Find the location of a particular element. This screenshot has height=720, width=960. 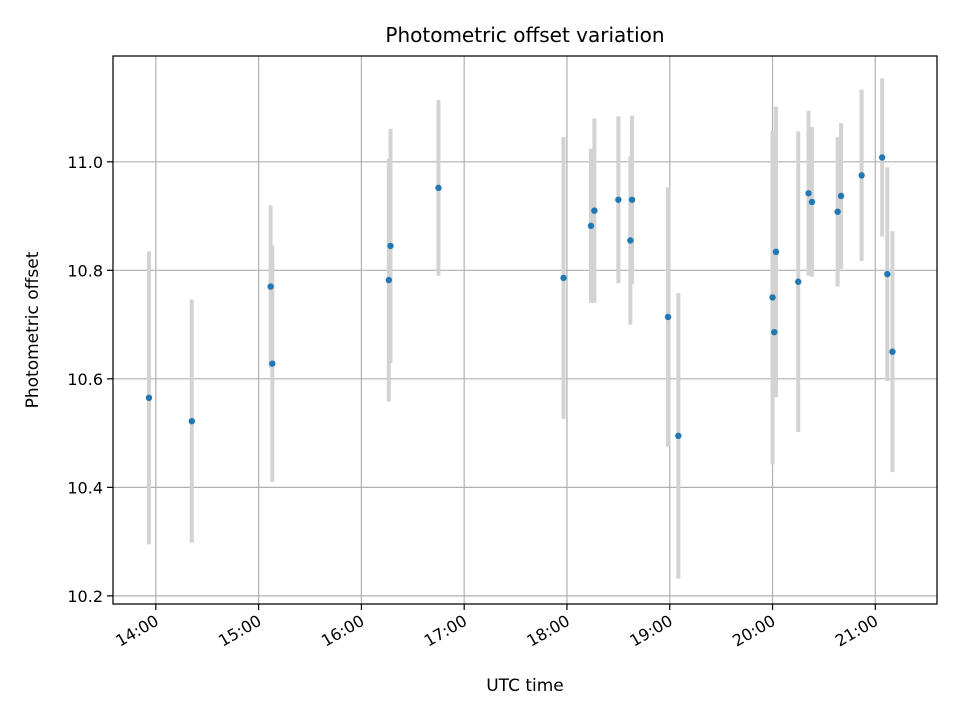

y-tick-label: 10.4 is located at coordinates (85, 487).